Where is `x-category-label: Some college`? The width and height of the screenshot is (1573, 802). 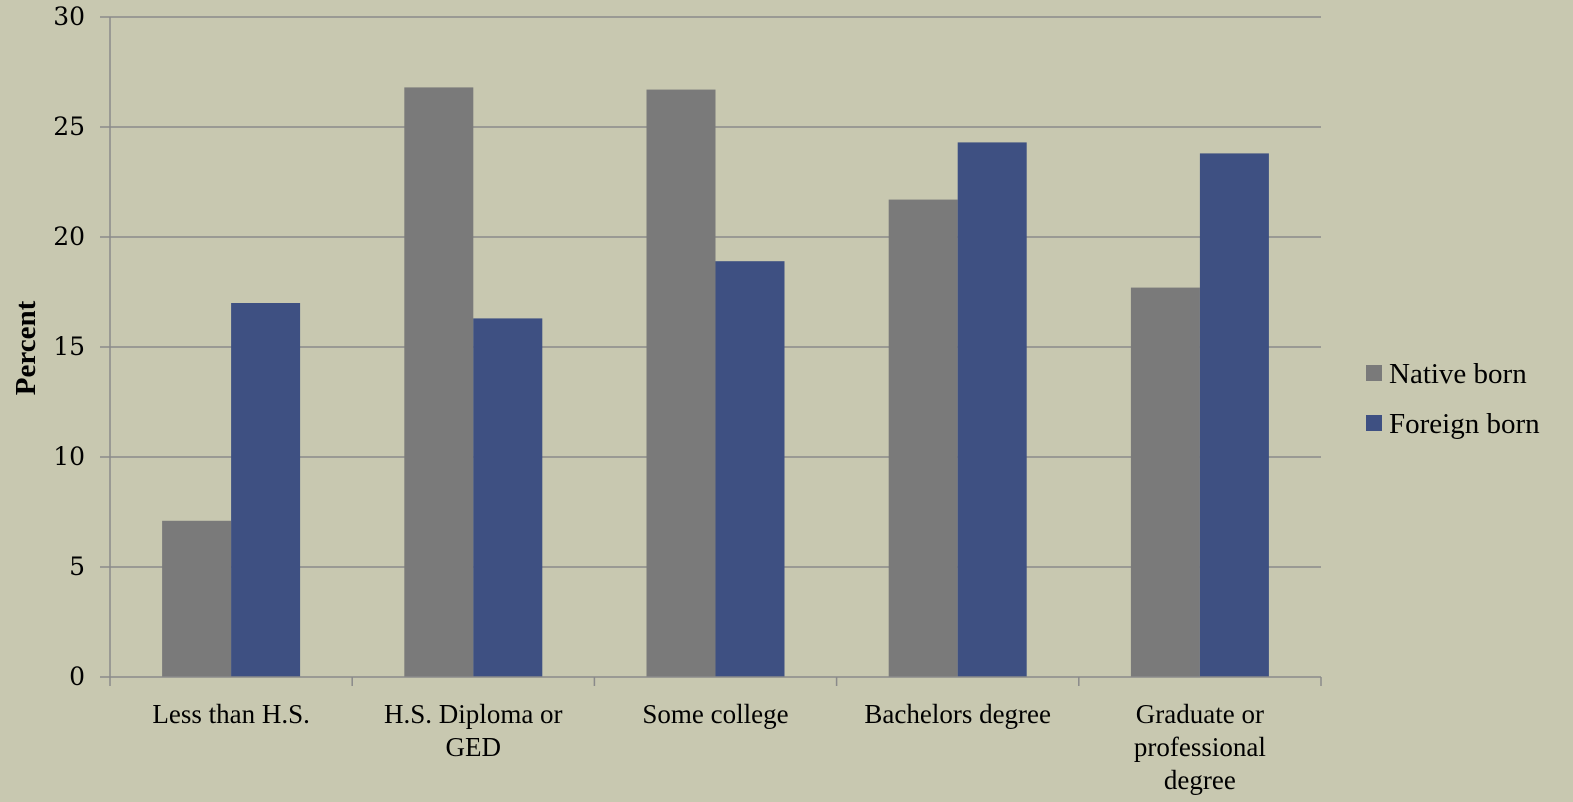
x-category-label: Some college is located at coordinates (715, 714).